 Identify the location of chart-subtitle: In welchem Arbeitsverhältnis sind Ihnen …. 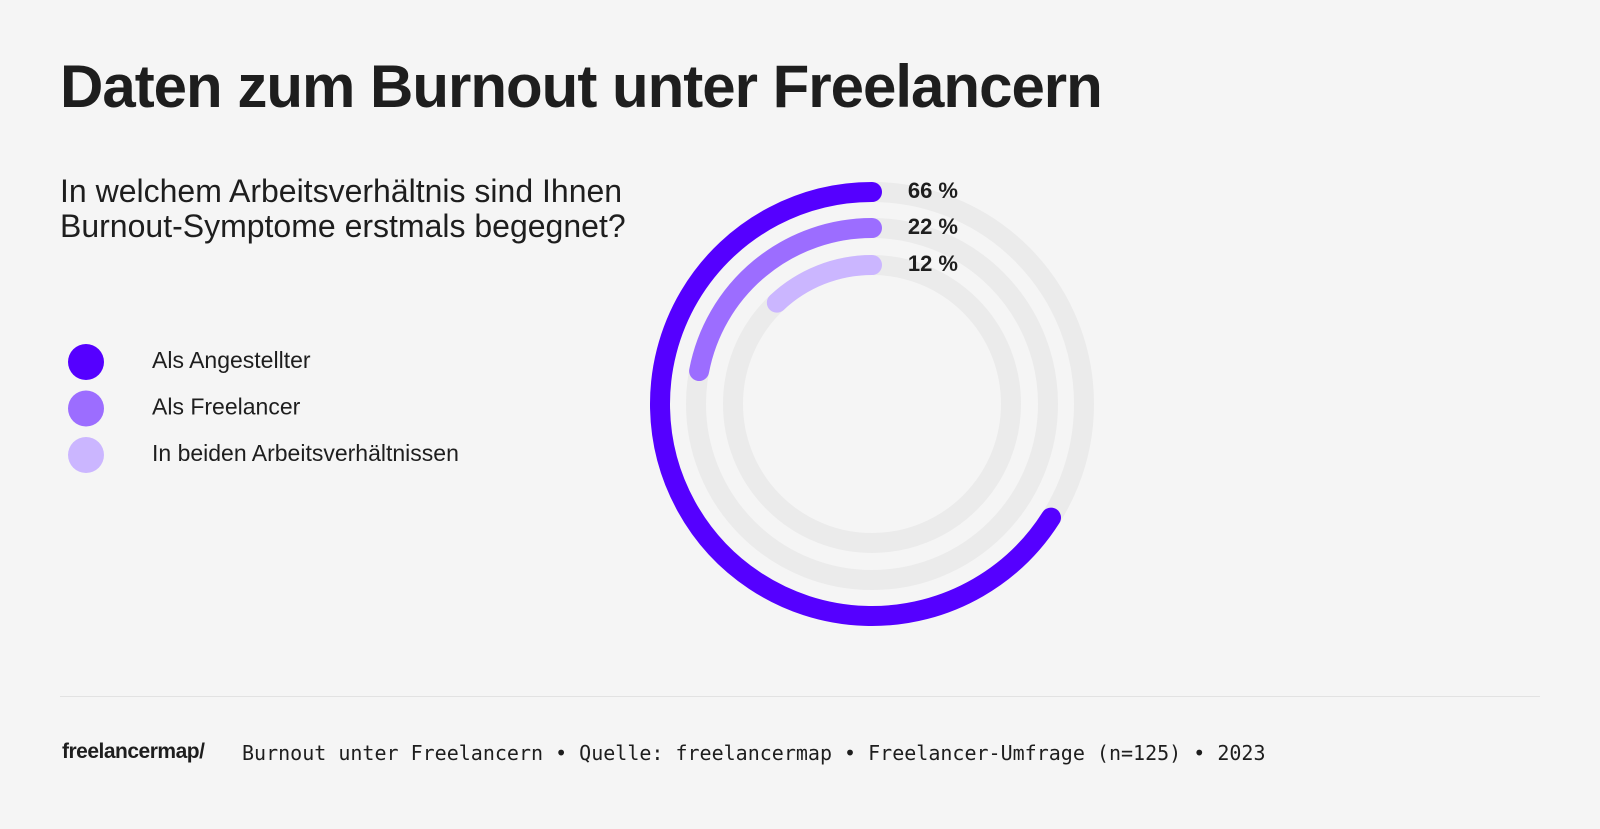
(343, 208).